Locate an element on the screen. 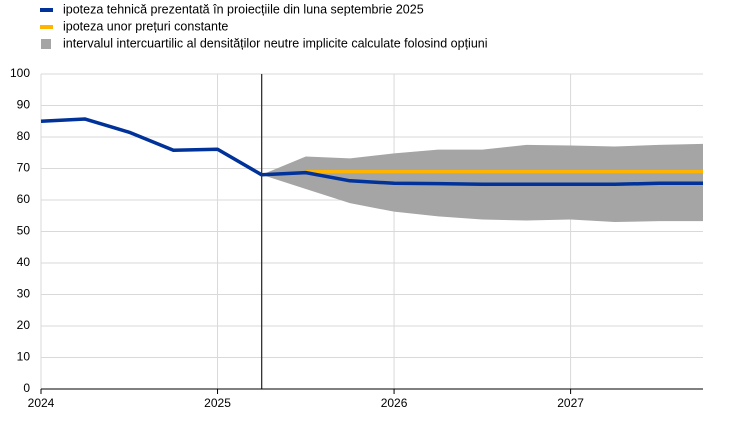 This screenshot has height=426, width=729. y-tick-label: 10 is located at coordinates (24, 357).